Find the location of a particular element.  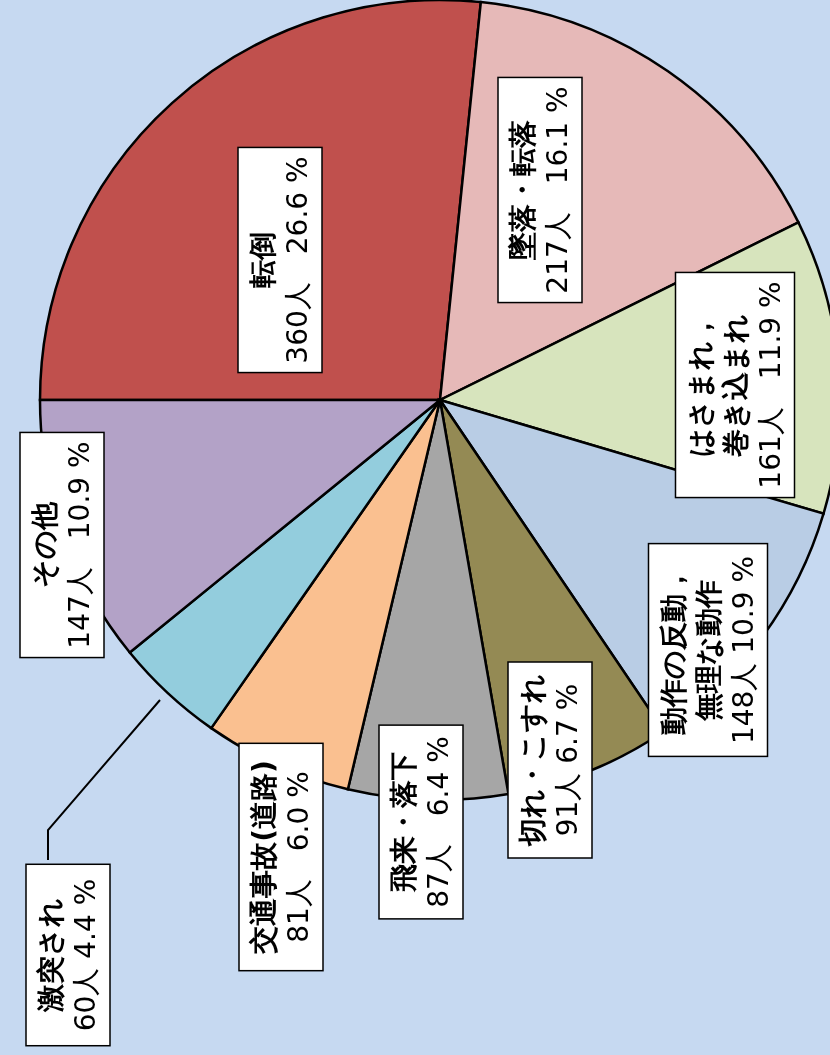

data-label: 81人 6.0 % is located at coordinates (298, 857).